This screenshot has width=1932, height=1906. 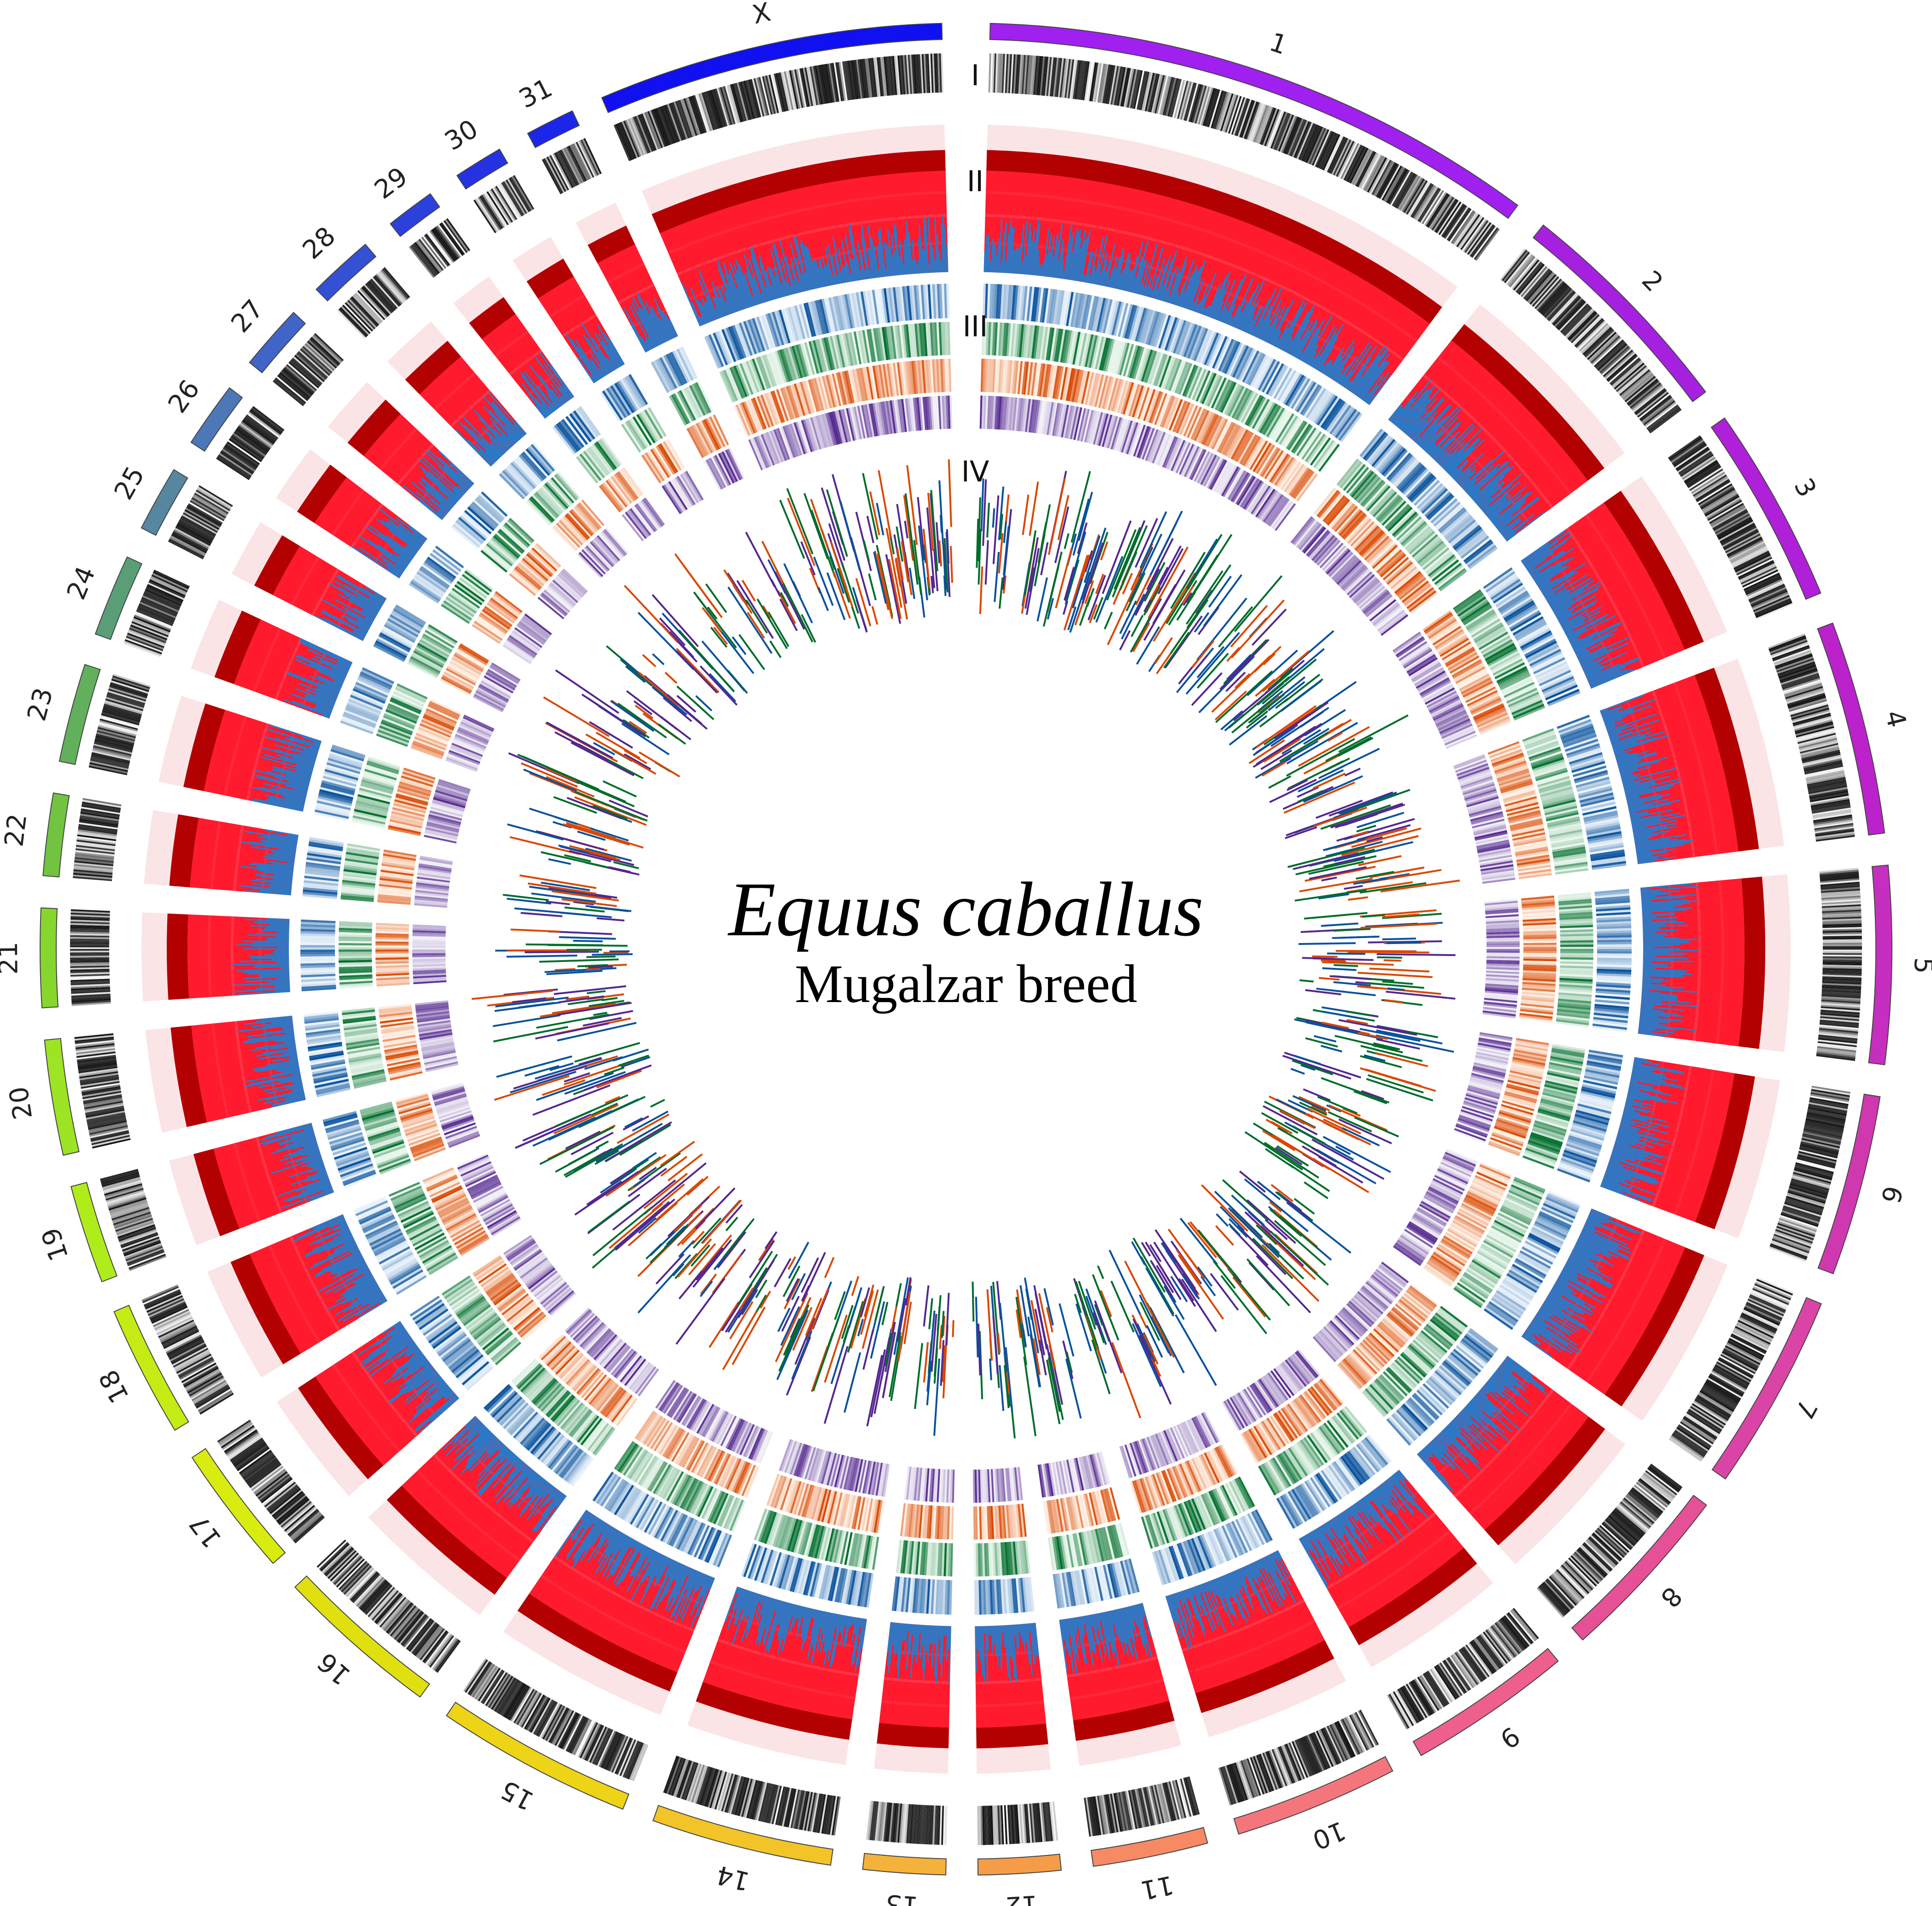 I want to click on chromosome-label-9: 9, so click(x=1509, y=1737).